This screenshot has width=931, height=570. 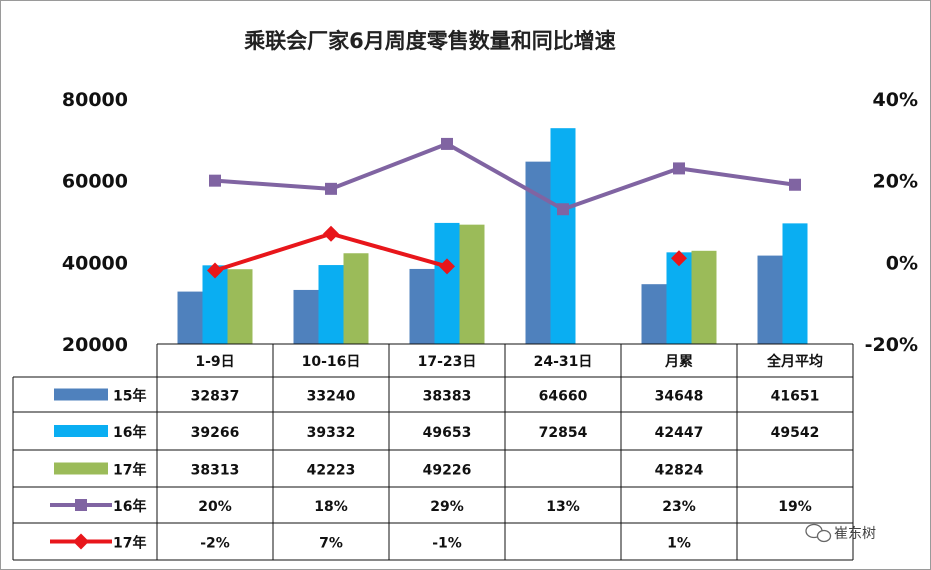 What do you see at coordinates (855, 534) in the screenshot?
I see `watermark-text: 崔东树` at bounding box center [855, 534].